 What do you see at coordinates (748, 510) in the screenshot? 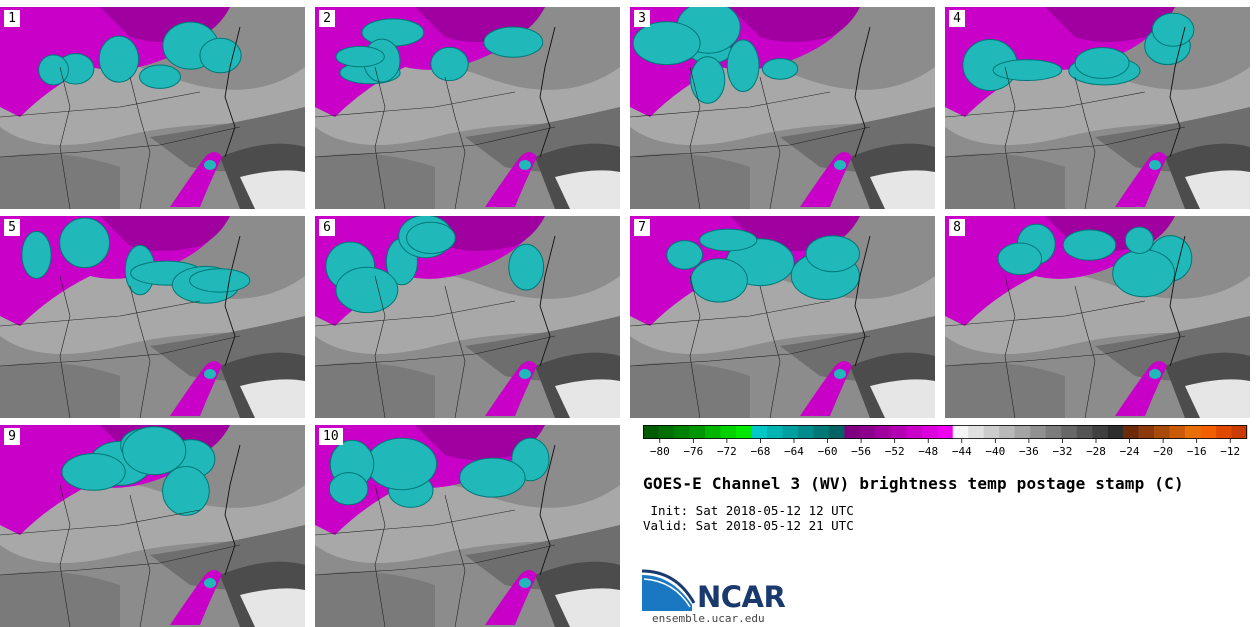
I see `init-time: Init: Sat 2018-05-12 12 UTC` at bounding box center [748, 510].